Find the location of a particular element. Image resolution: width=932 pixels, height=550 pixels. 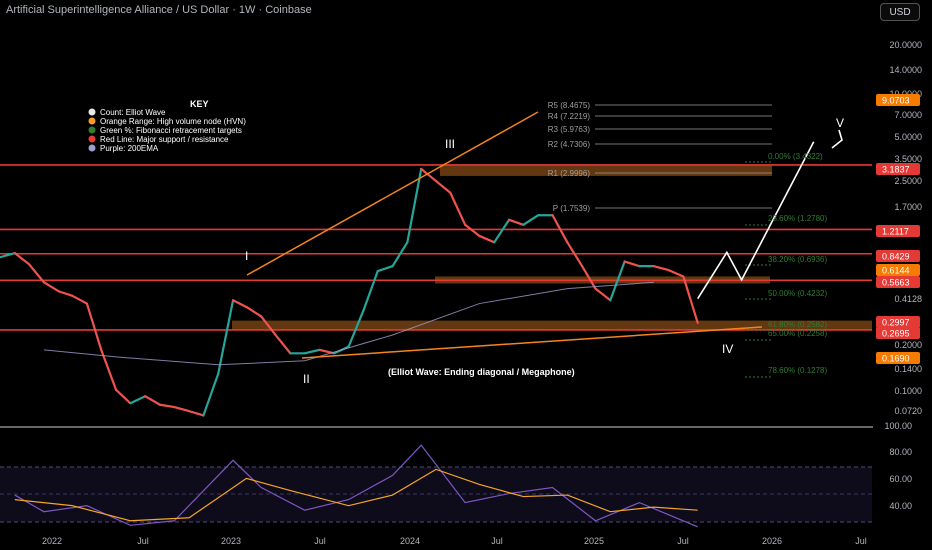

rsi-ma-path is located at coordinates (356, 495).